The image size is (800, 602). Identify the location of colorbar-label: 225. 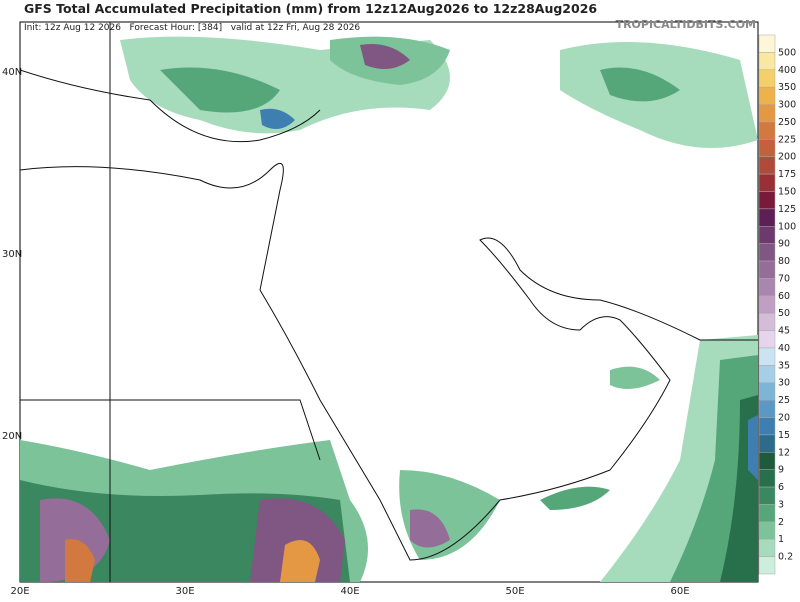
(787, 139).